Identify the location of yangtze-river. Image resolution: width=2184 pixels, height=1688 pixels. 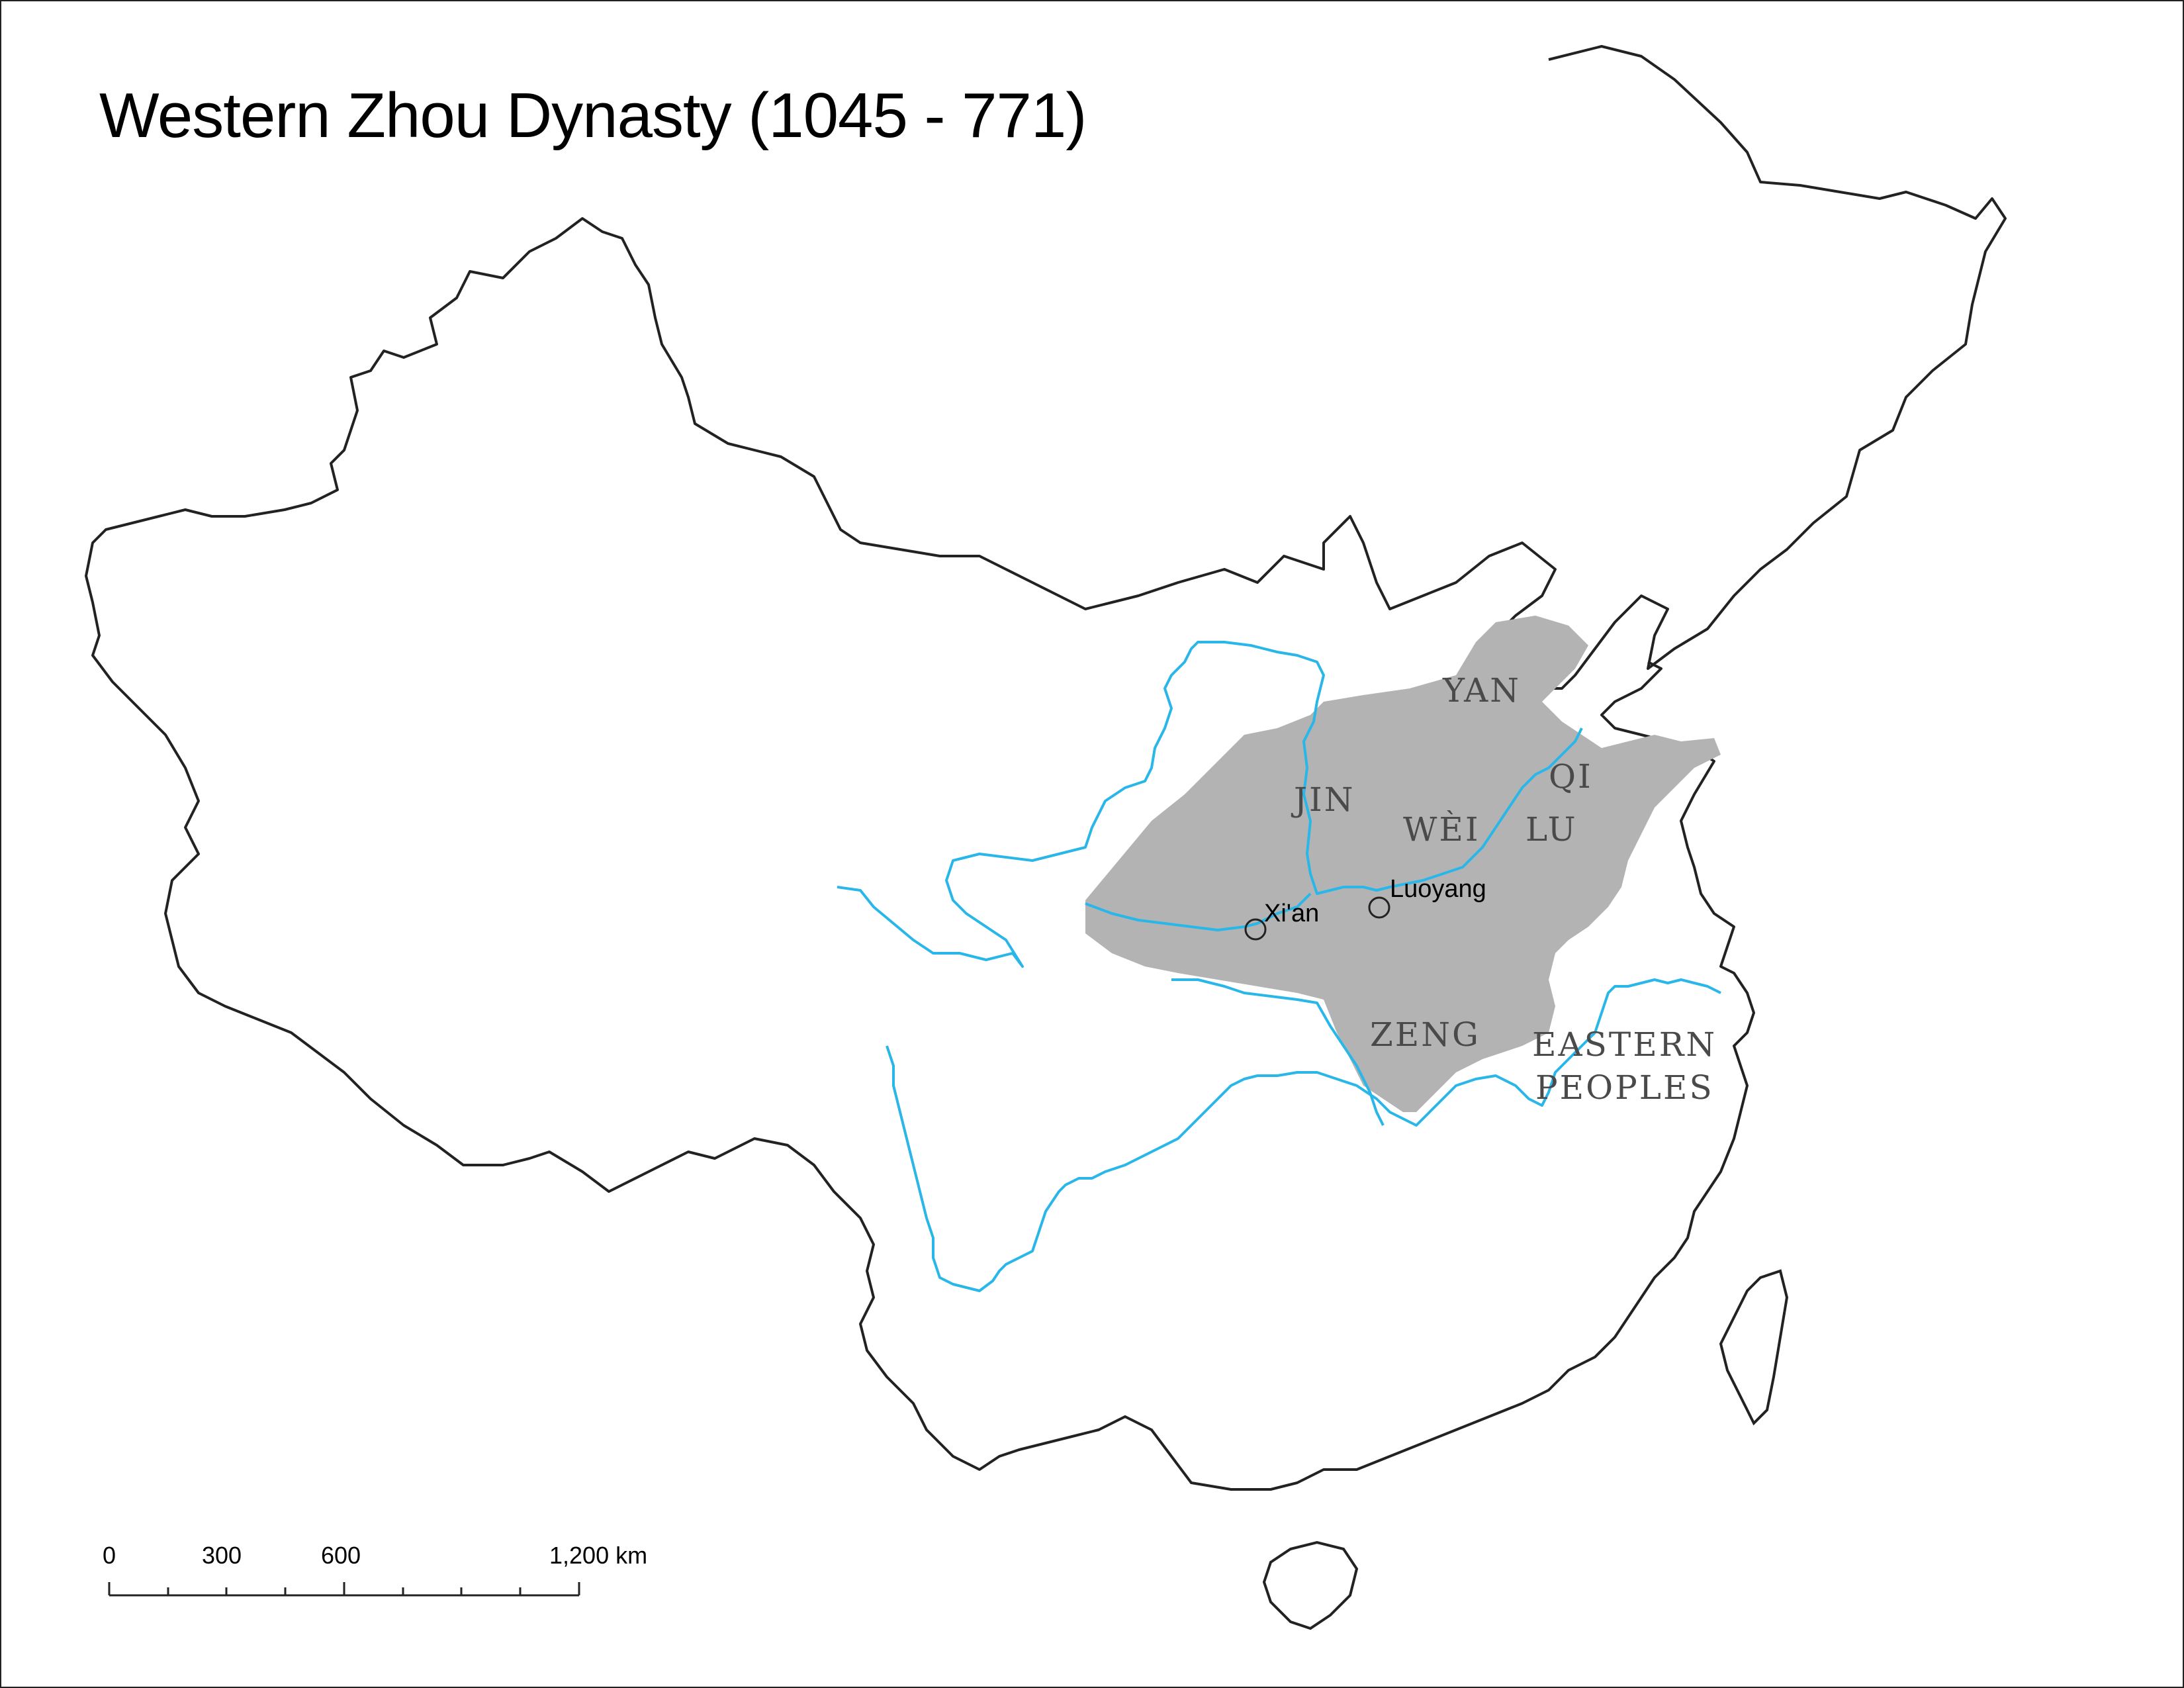
(1304, 1135).